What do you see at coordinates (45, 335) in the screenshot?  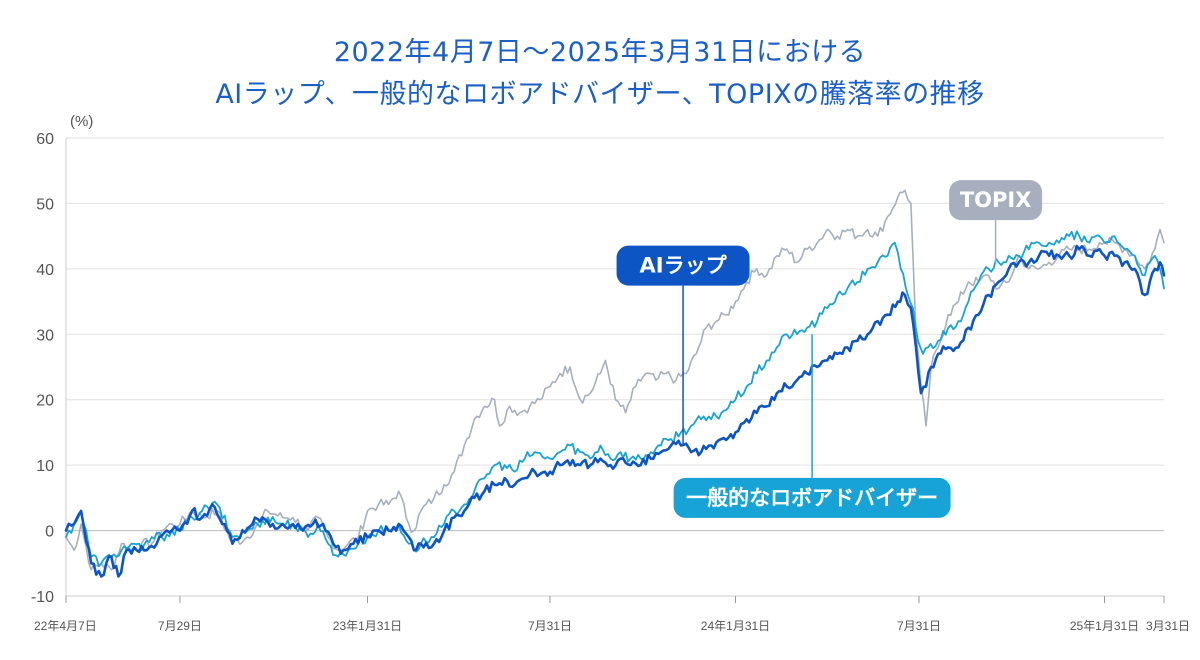 I see `y-tick-label: 30` at bounding box center [45, 335].